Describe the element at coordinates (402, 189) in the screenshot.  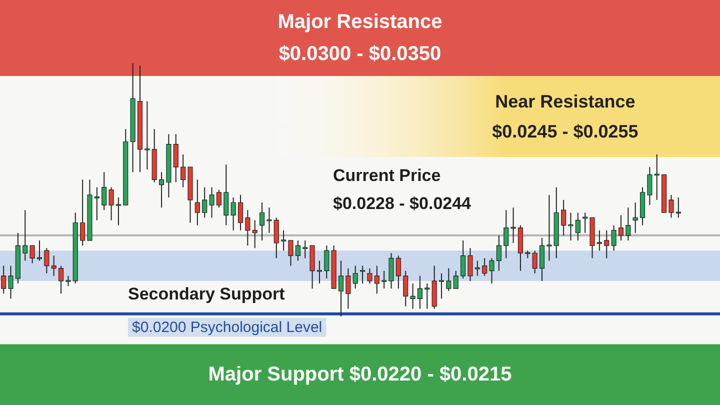
I see `ref-line-label: Current Price $0.0228 - $0.0244` at that location.